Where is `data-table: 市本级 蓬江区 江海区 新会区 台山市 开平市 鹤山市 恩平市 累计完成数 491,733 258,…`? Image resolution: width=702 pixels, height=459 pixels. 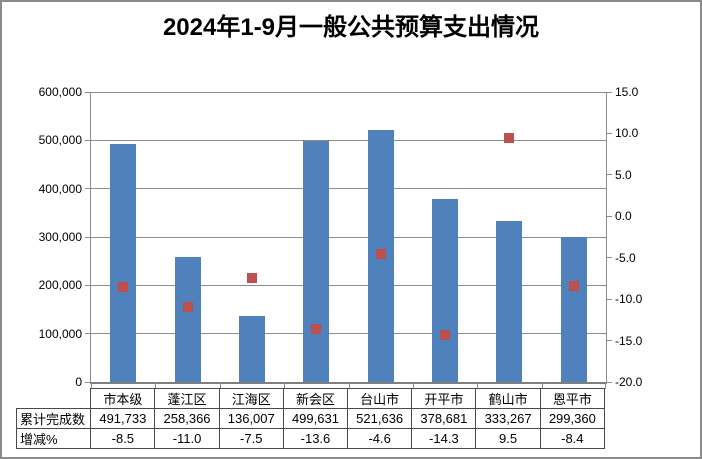
data-table: 市本级 蓬江区 江海区 新会区 台山市 开平市 鹤山市 恩平市 累计完成数 491,733 258,… is located at coordinates (310, 418).